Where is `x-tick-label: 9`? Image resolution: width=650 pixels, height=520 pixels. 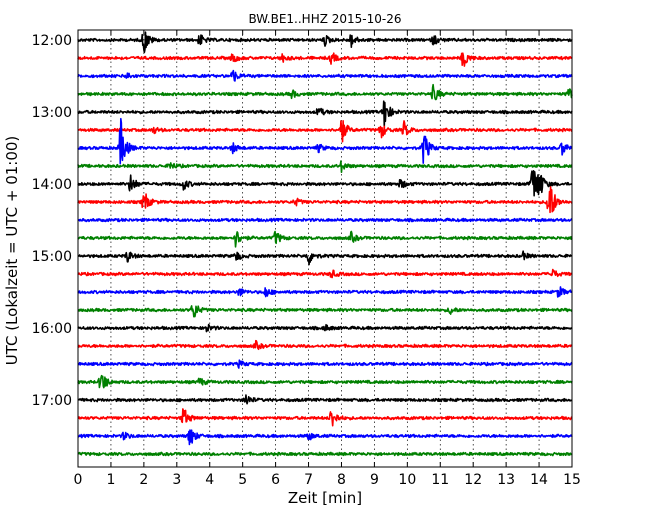
x-tick-label: 9 is located at coordinates (374, 480).